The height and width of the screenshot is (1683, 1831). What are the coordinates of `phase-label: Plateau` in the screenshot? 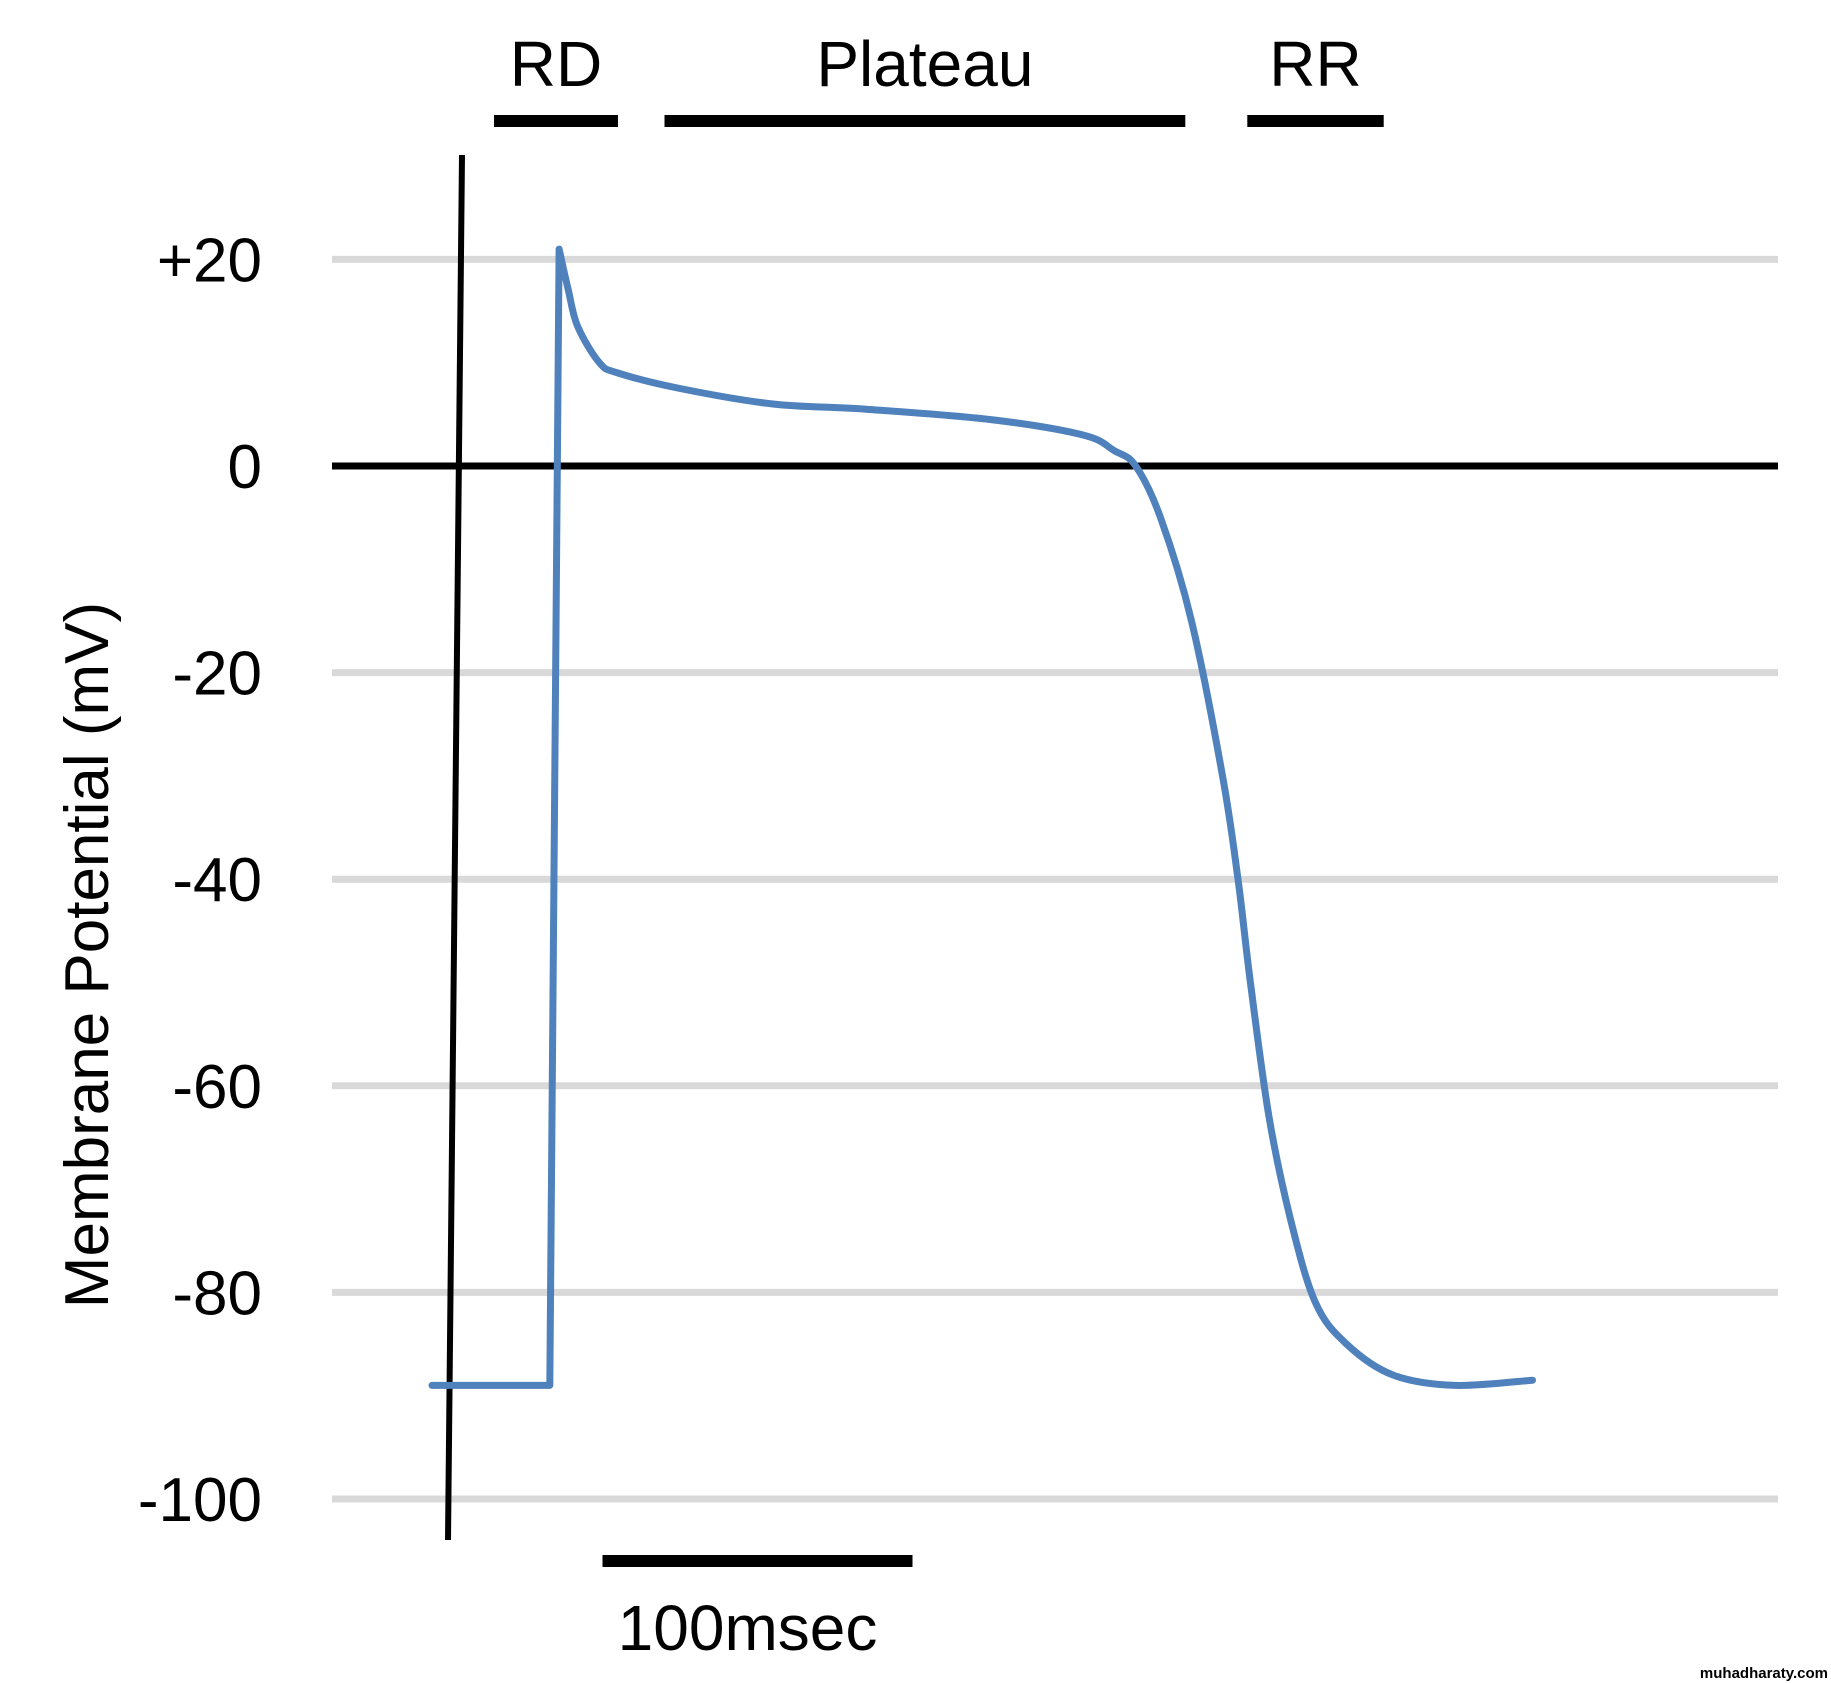 It's located at (924, 64).